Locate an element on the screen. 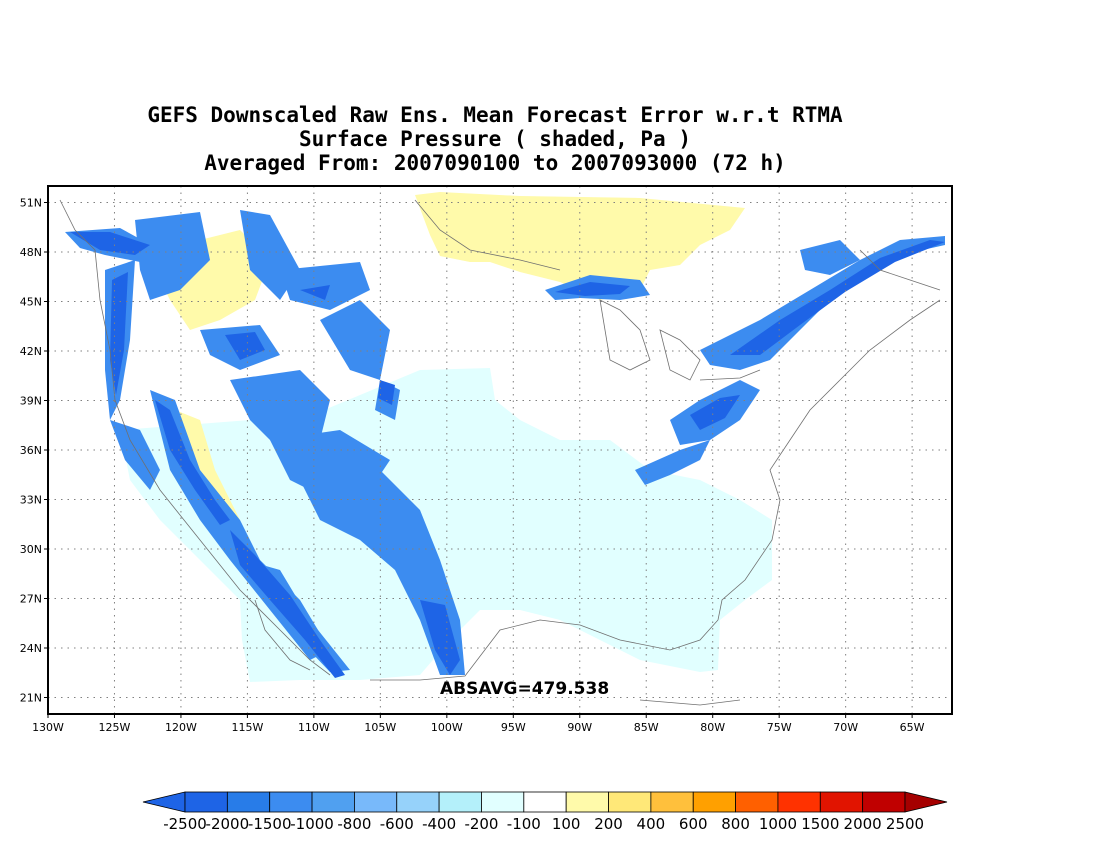  lat-tick-label: 36N is located at coordinates (31, 450).